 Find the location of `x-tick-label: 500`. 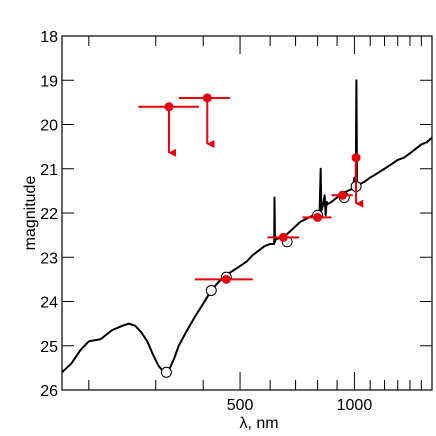

x-tick-label: 500 is located at coordinates (240, 405).